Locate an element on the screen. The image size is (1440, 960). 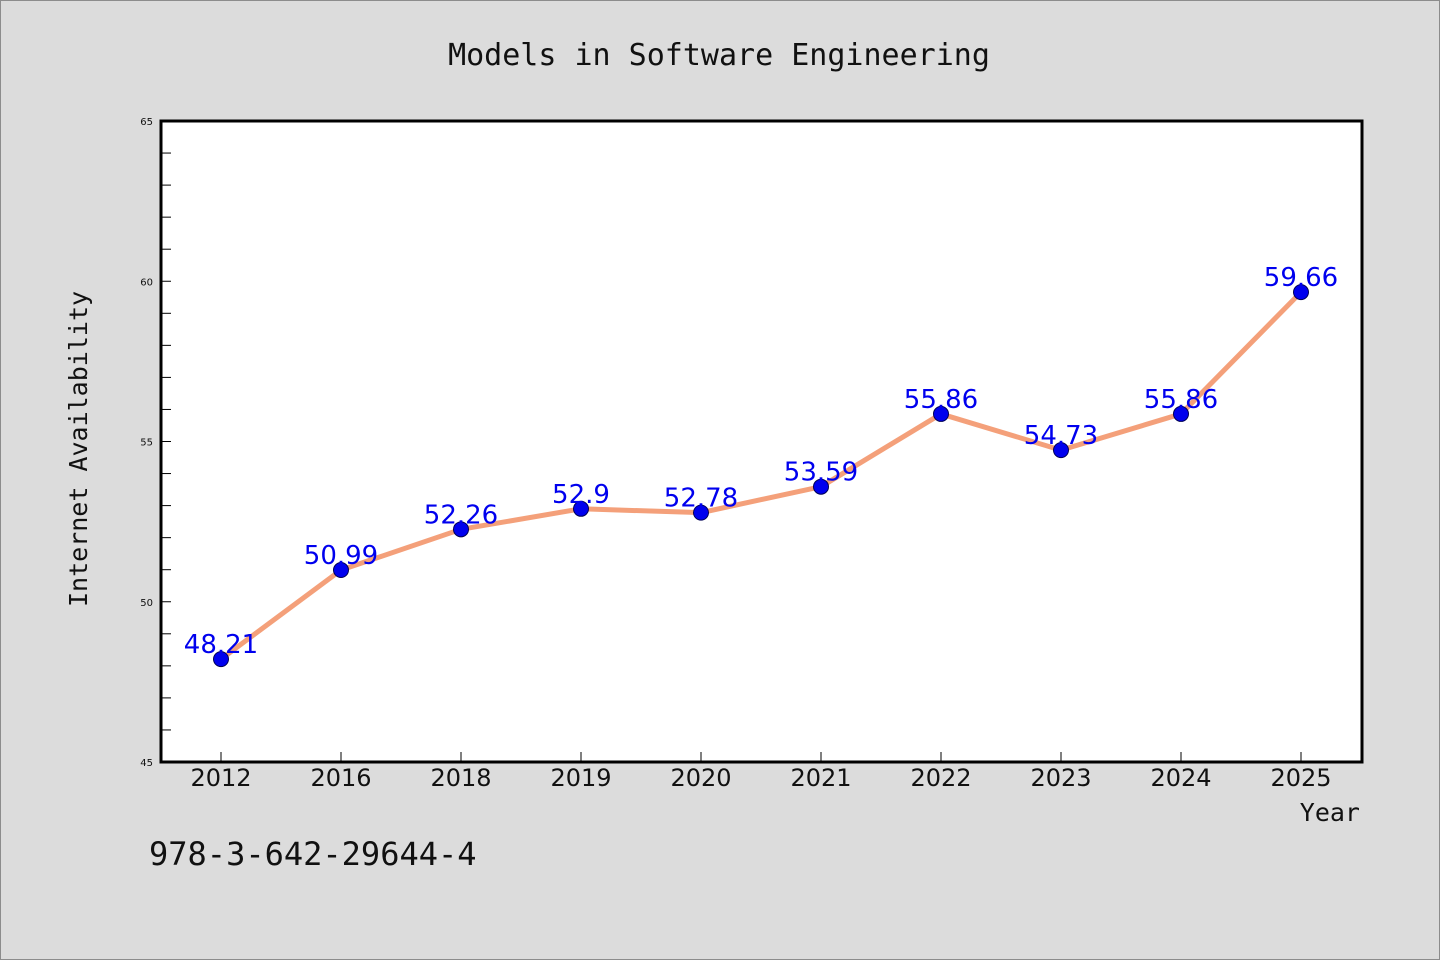
data-label: 52.26 is located at coordinates (461, 515).